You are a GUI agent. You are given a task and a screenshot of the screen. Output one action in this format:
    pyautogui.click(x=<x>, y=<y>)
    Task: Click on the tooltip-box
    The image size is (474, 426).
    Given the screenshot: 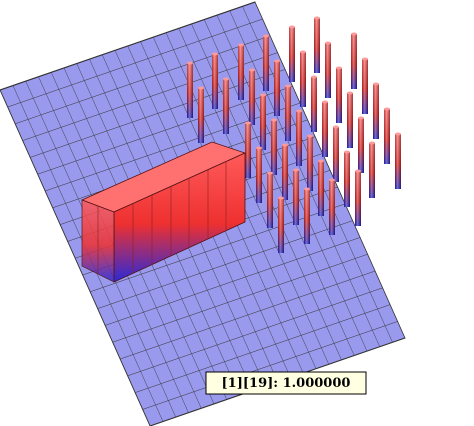 What is the action you would take?
    pyautogui.click(x=286, y=383)
    